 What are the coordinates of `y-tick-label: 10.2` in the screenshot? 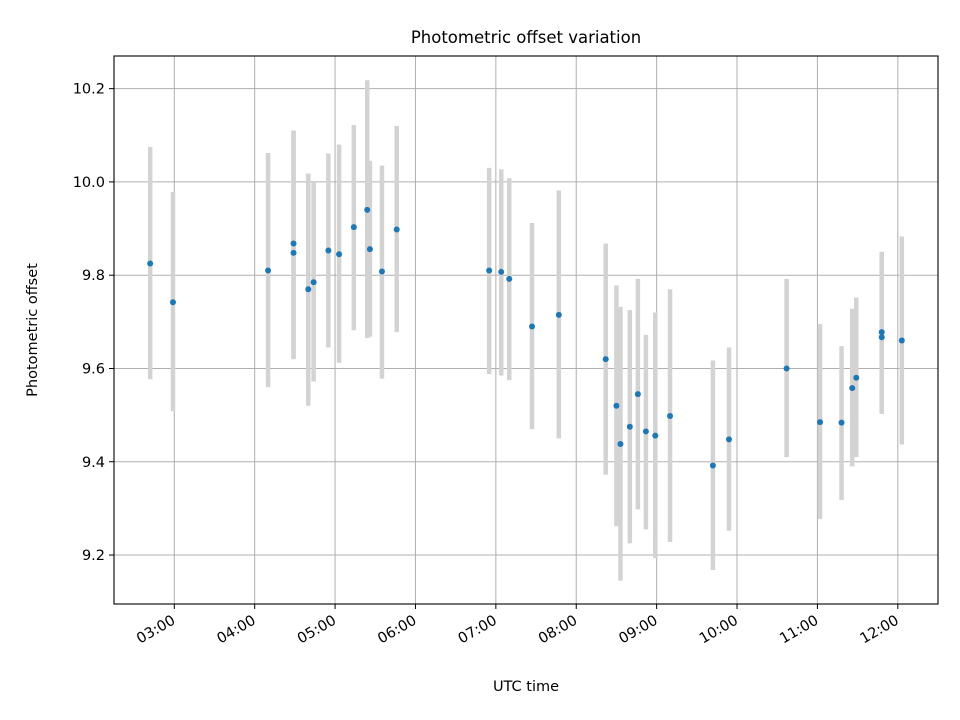 It's located at (89, 90).